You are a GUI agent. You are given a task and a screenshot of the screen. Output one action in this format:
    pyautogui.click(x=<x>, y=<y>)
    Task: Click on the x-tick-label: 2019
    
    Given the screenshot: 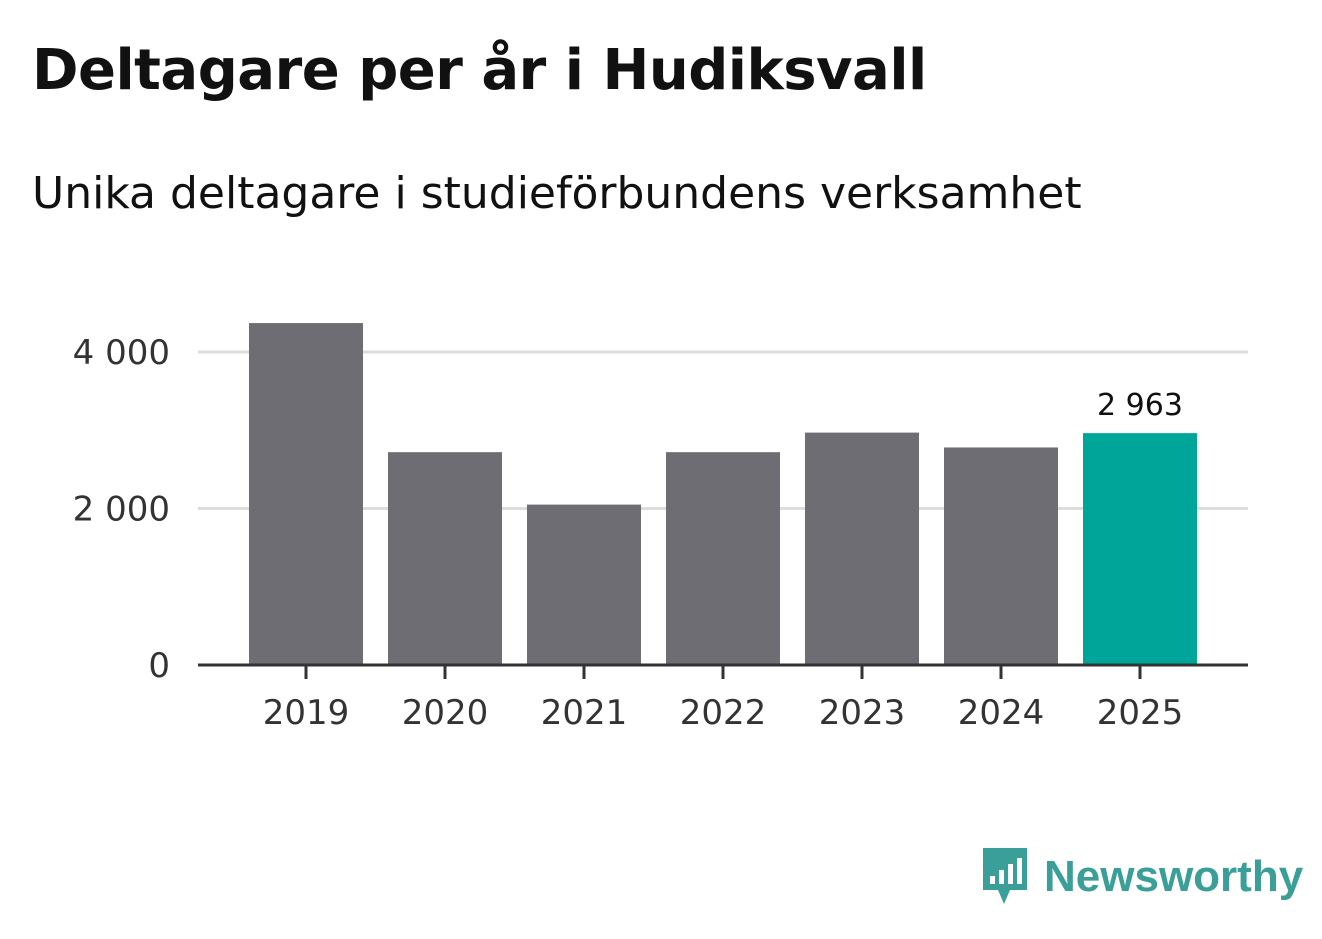 What is the action you would take?
    pyautogui.click(x=306, y=713)
    